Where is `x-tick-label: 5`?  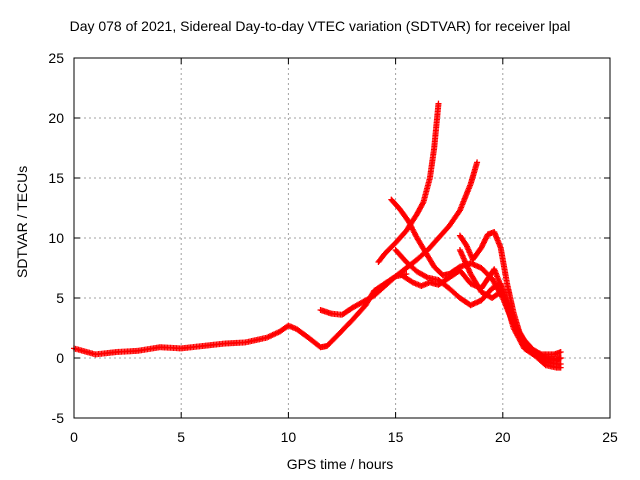
x-tick-label: 5 is located at coordinates (181, 437).